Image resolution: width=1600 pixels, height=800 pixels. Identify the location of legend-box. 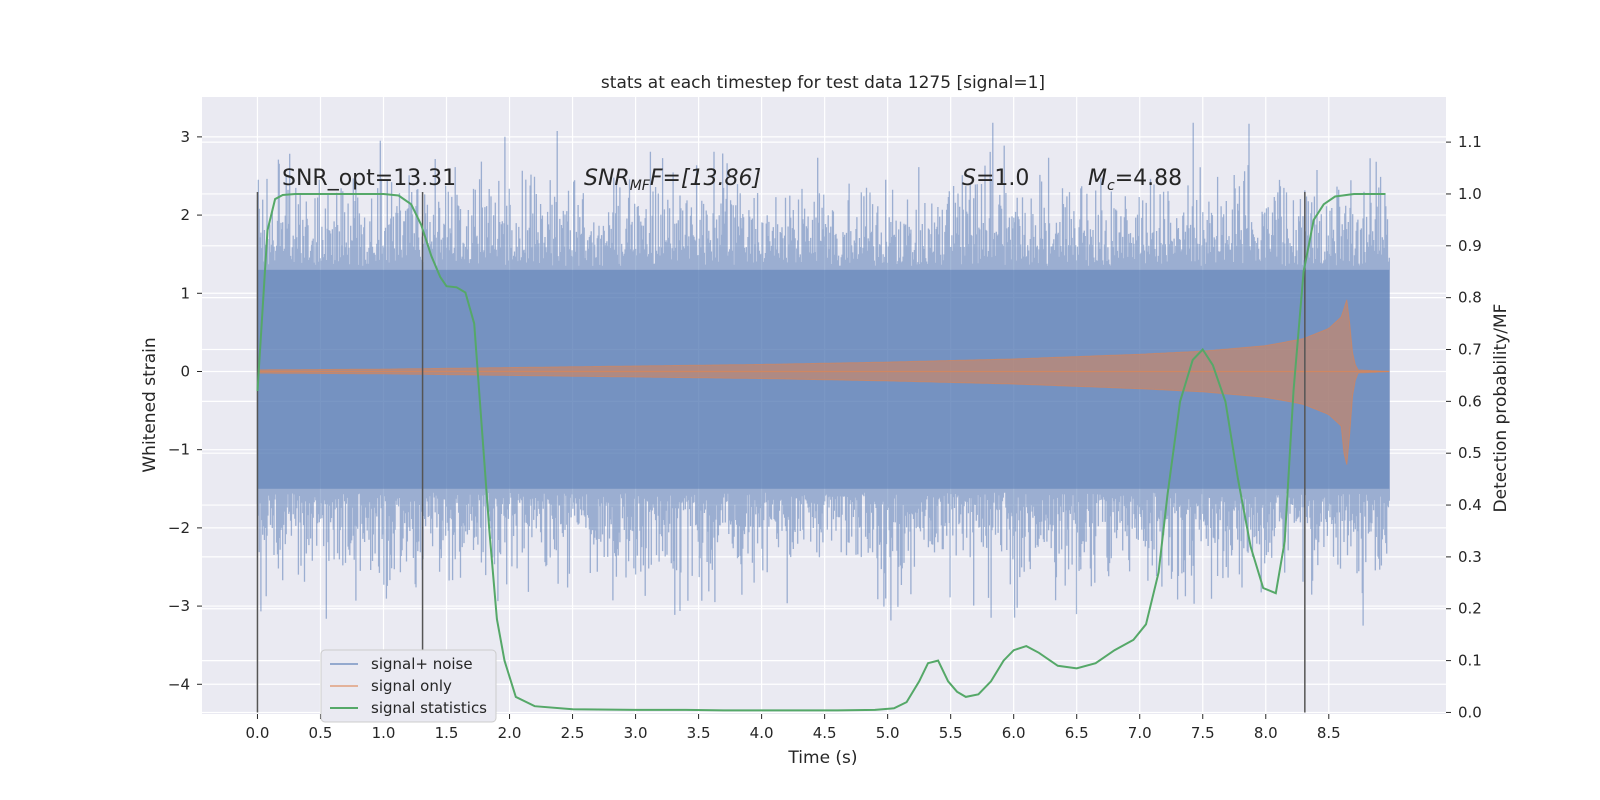
(408, 686).